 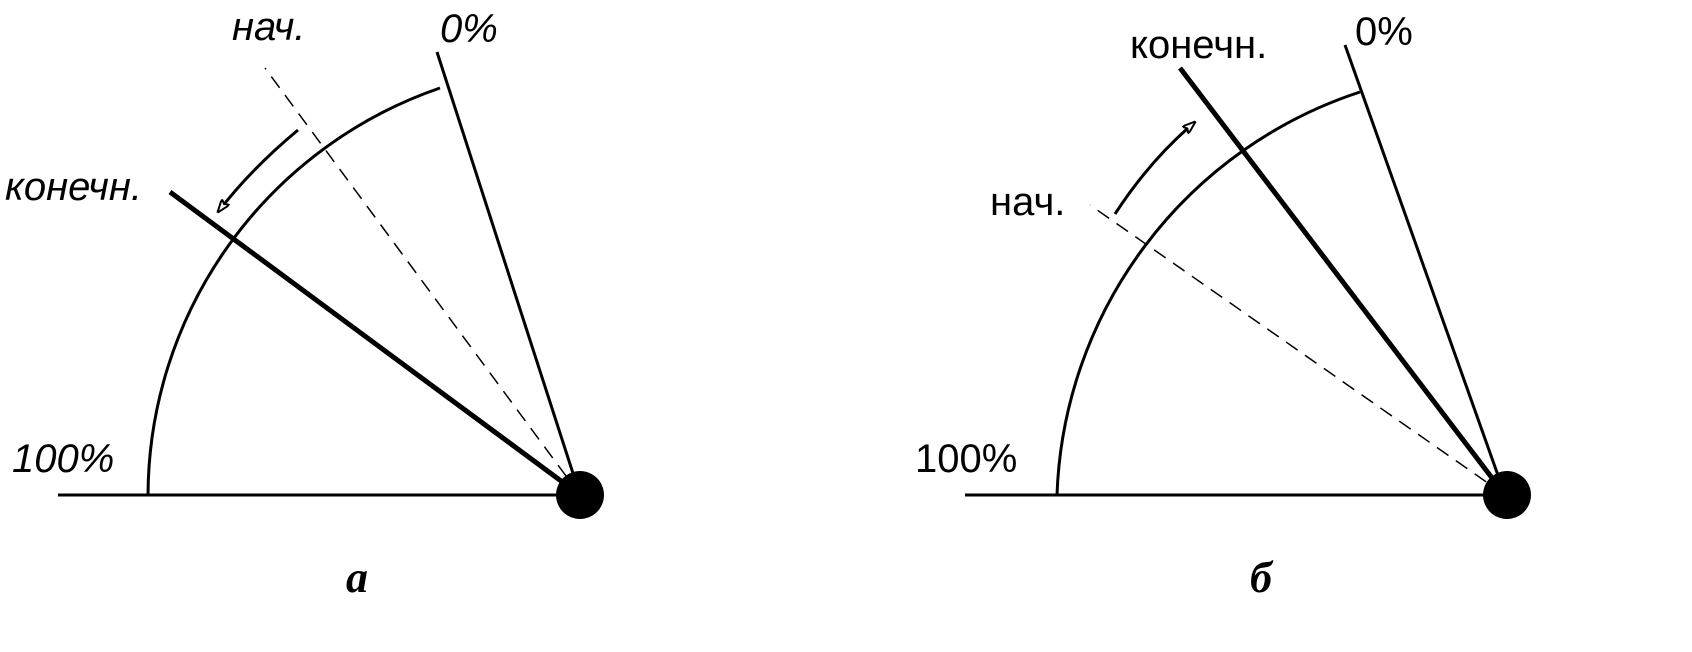 What do you see at coordinates (1262, 577) in the screenshot?
I see `caption-b: б` at bounding box center [1262, 577].